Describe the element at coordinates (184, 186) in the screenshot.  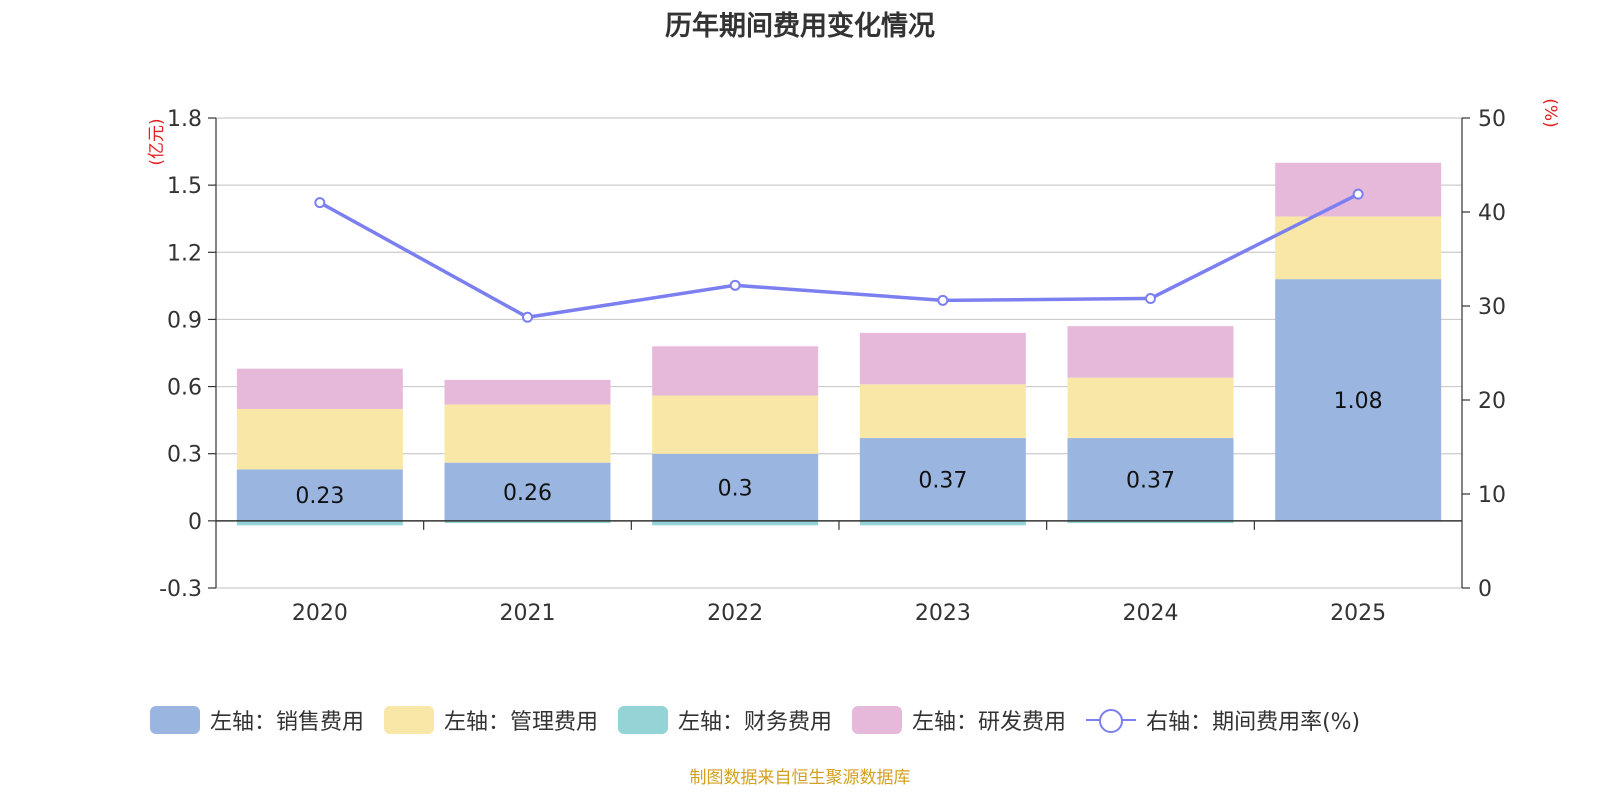
I see `left-axis-tick-label: 1.5` at that location.